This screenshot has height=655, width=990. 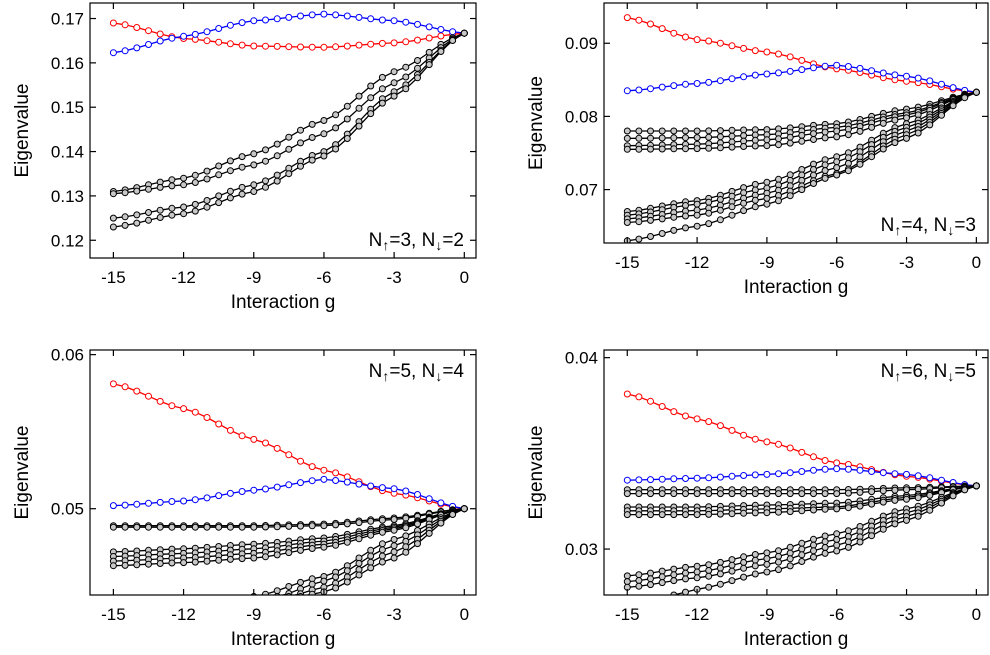 What do you see at coordinates (416, 241) in the screenshot?
I see `particle-number-annotation: N↑=3, N↓=2` at bounding box center [416, 241].